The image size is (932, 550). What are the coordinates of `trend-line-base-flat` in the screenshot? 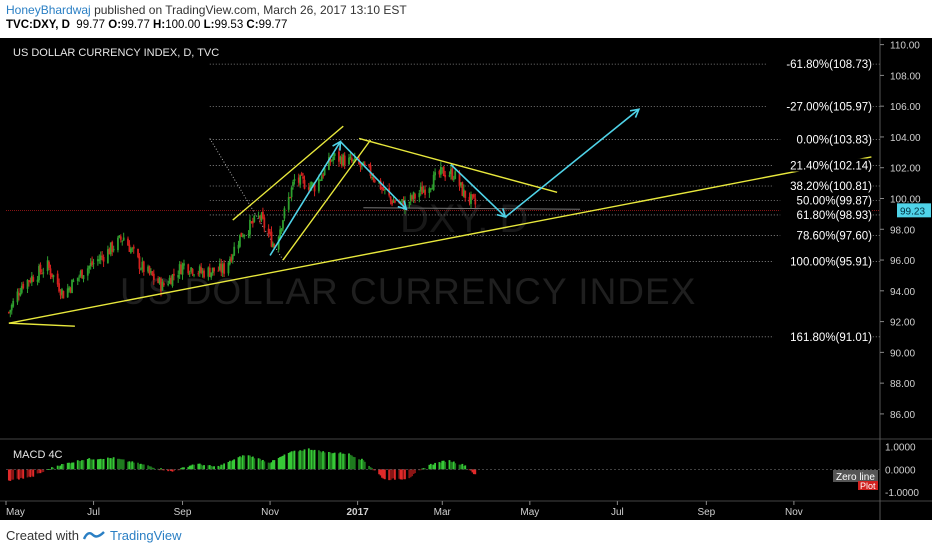 It's located at (41, 324).